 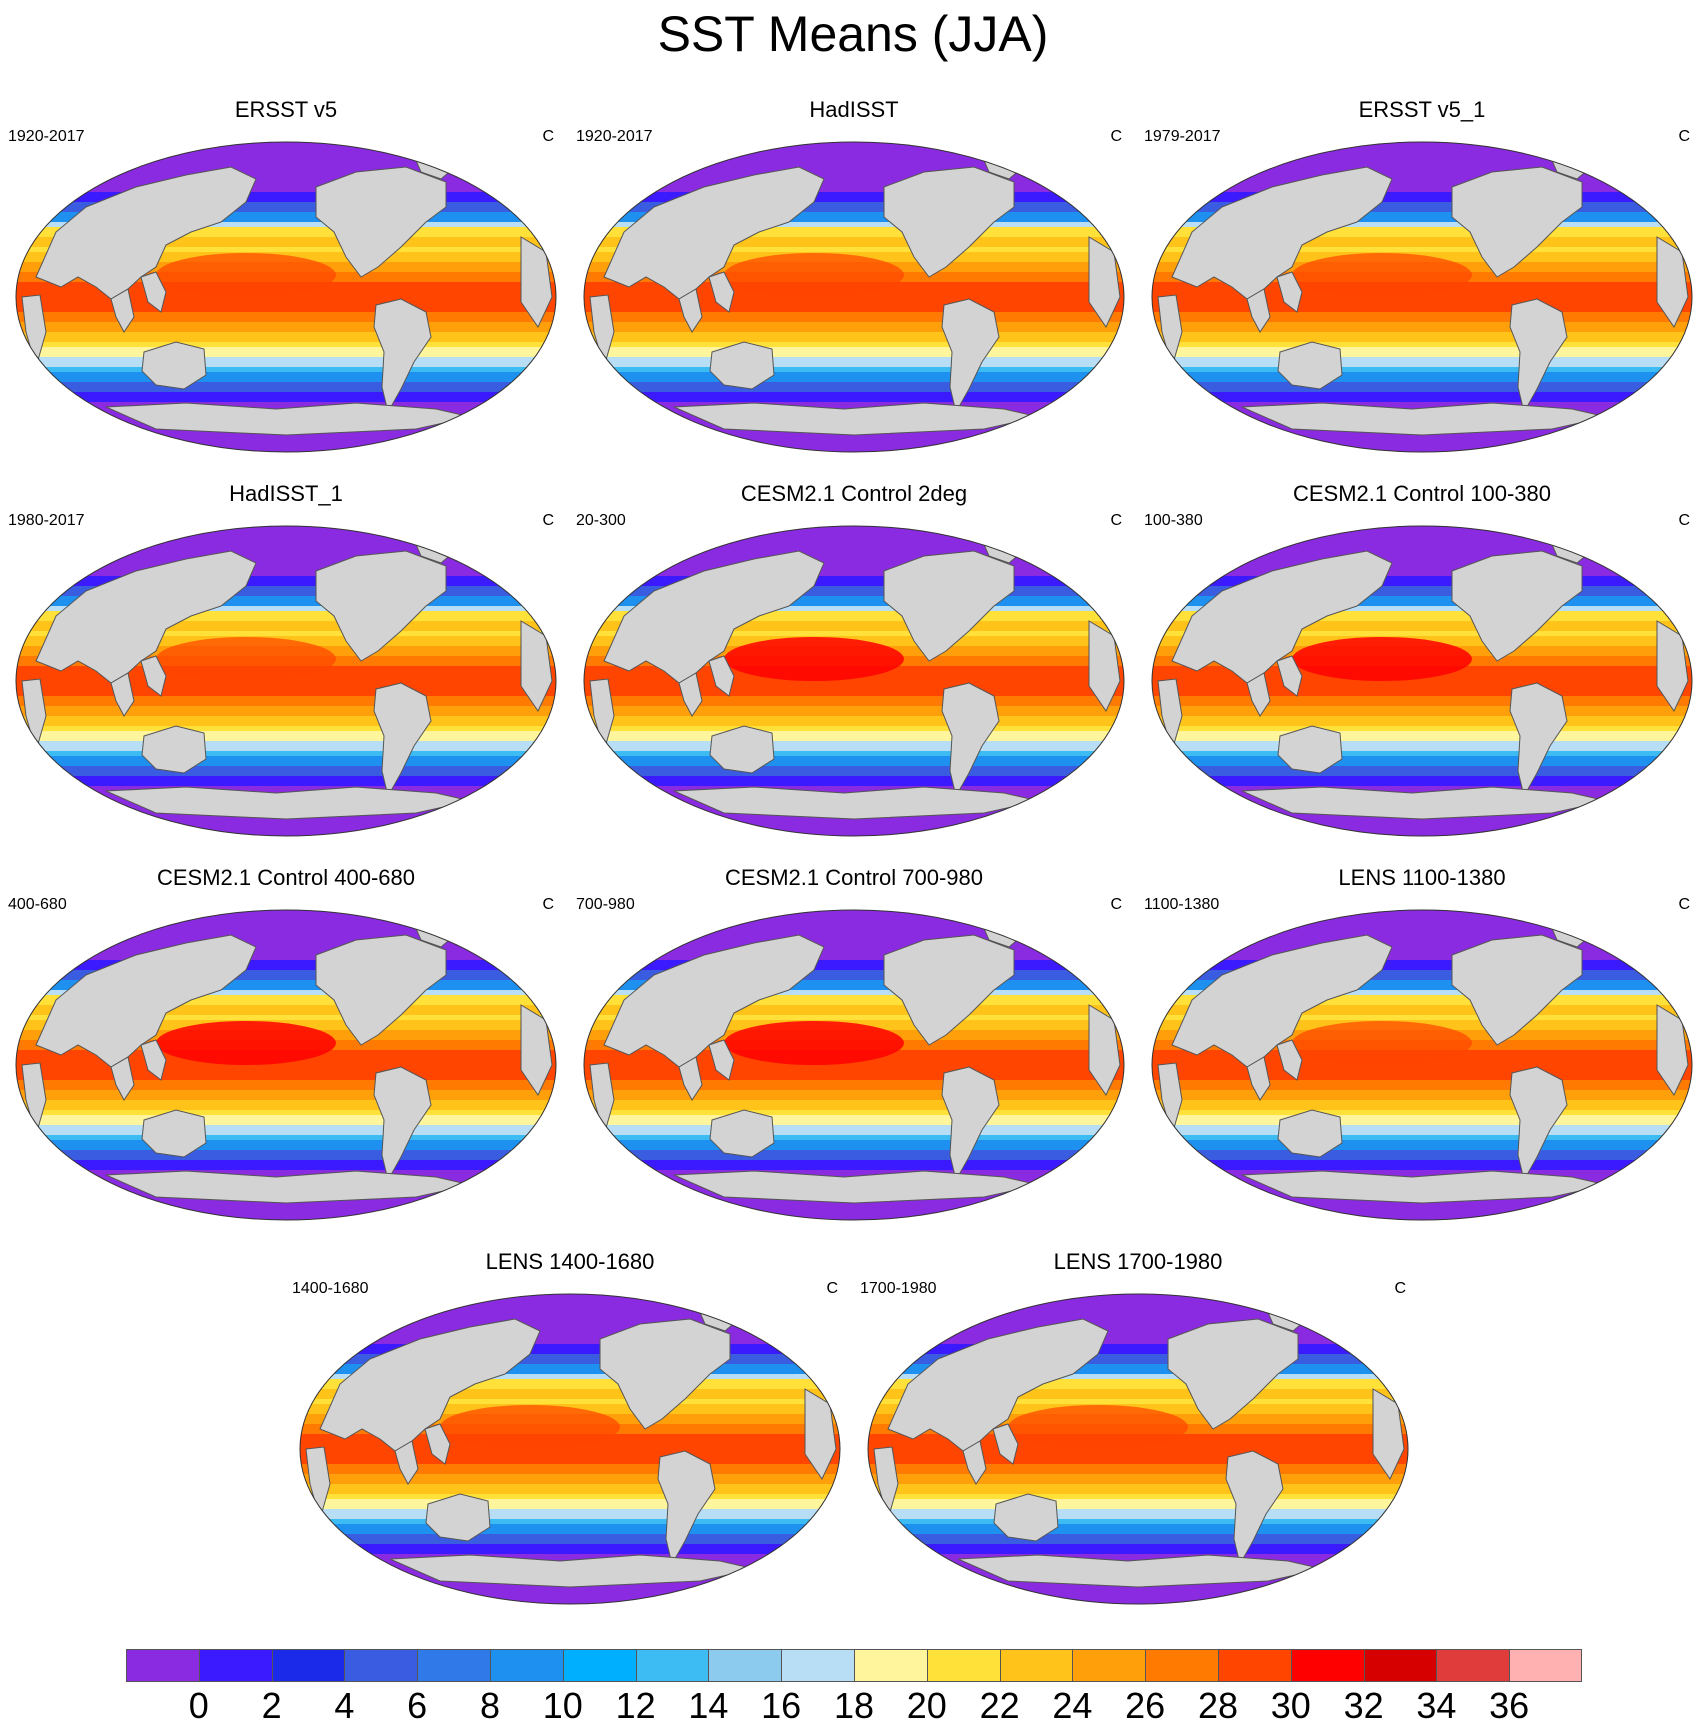 What do you see at coordinates (1363, 1705) in the screenshot?
I see `colorbar-label: 32` at bounding box center [1363, 1705].